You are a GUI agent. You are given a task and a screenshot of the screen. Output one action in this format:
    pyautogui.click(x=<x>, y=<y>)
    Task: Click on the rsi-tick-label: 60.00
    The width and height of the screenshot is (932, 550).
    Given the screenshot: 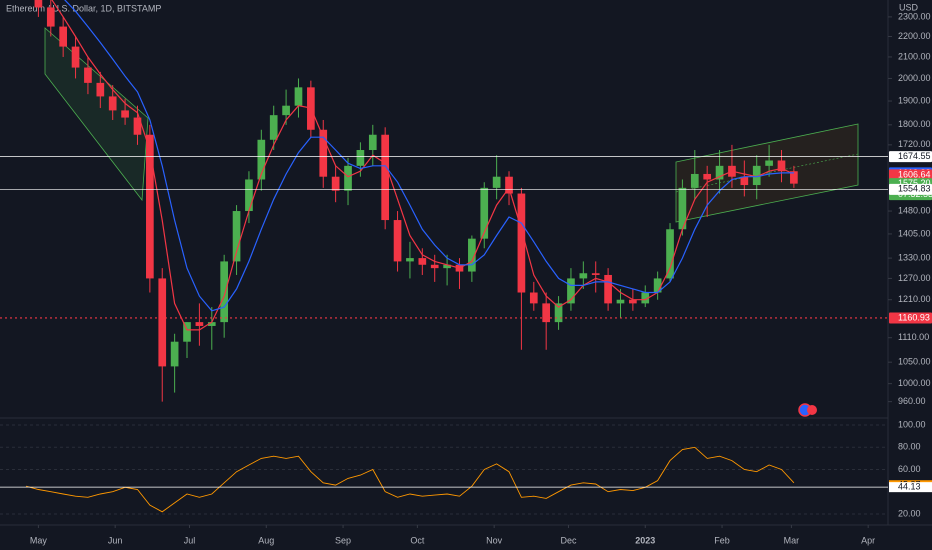 What is the action you would take?
    pyautogui.click(x=909, y=469)
    